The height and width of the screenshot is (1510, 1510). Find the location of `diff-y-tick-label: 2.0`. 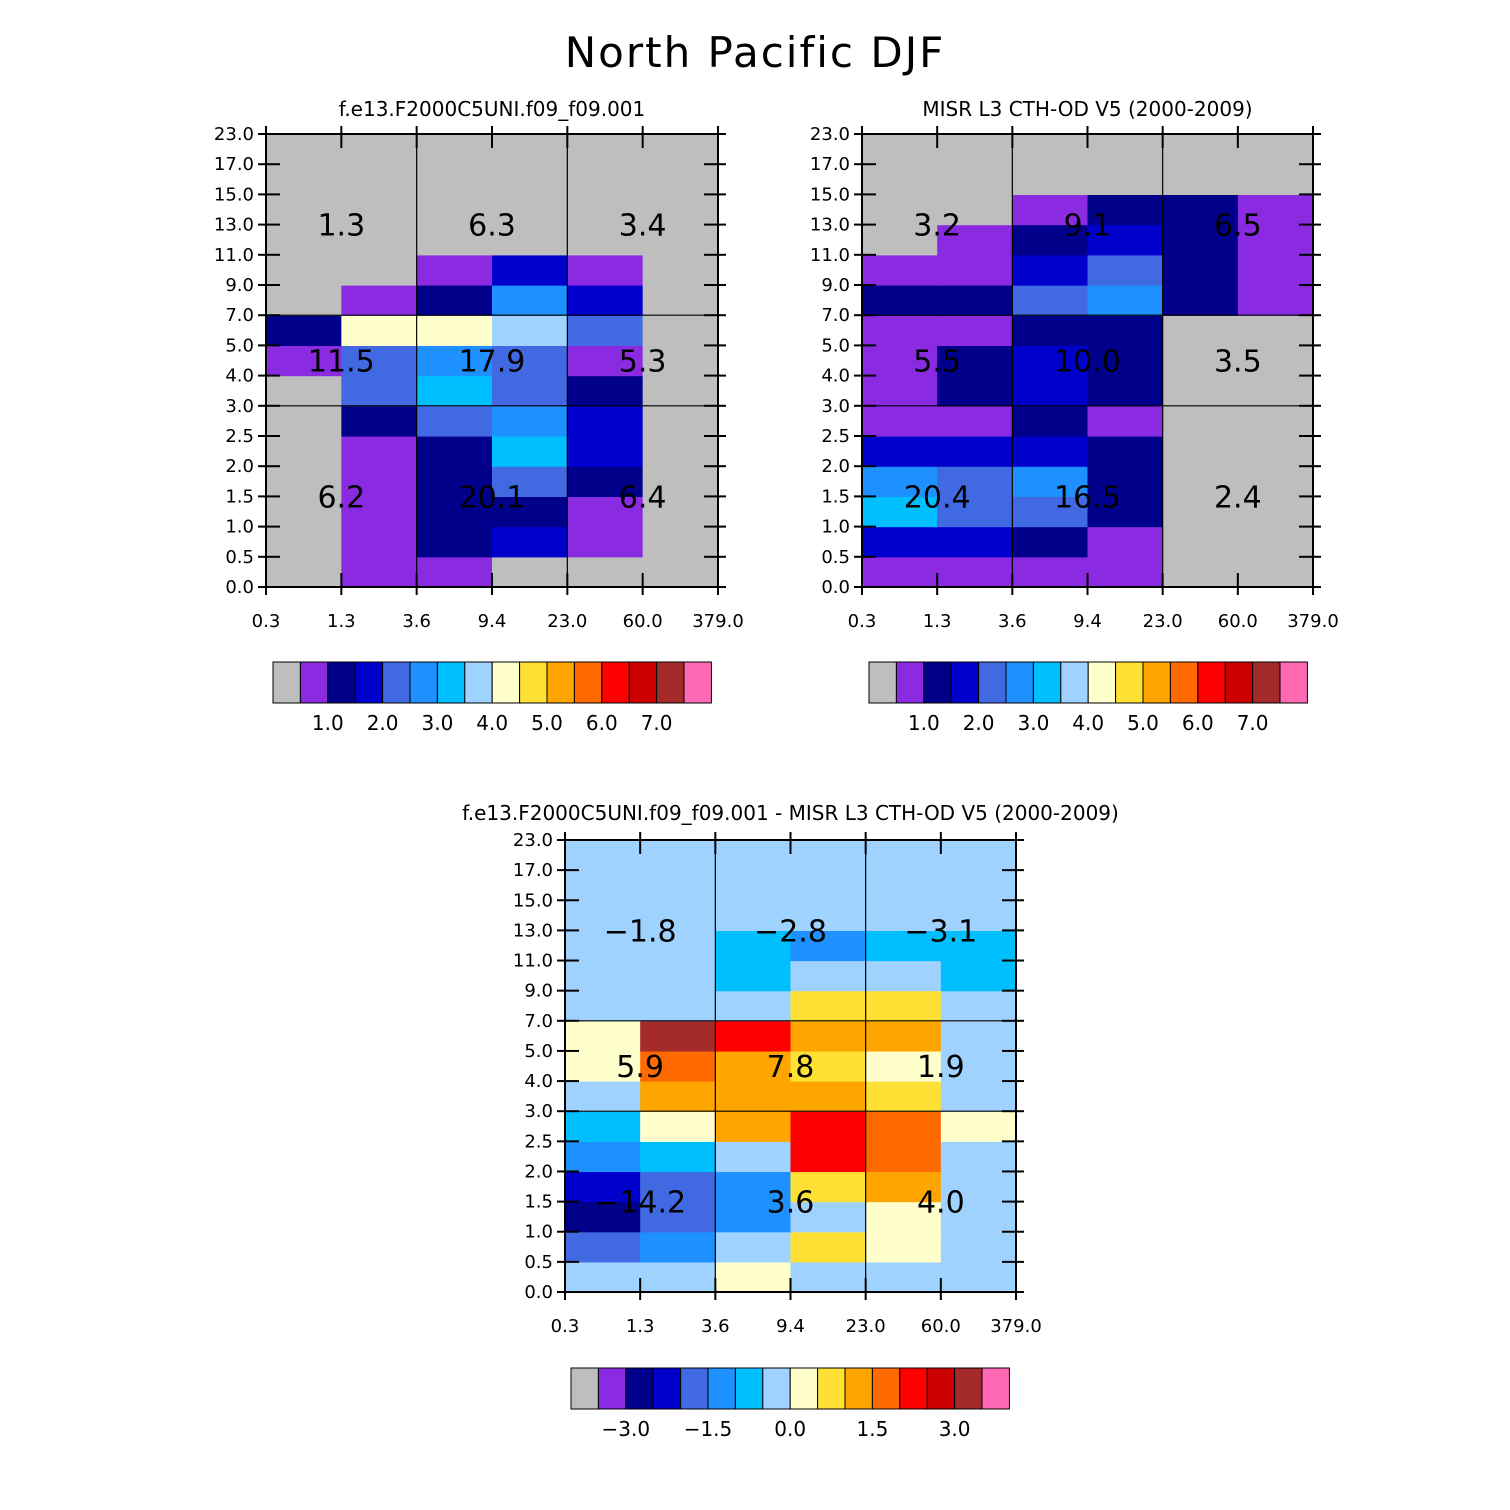

diff-y-tick-label: 2.0 is located at coordinates (538, 1171).